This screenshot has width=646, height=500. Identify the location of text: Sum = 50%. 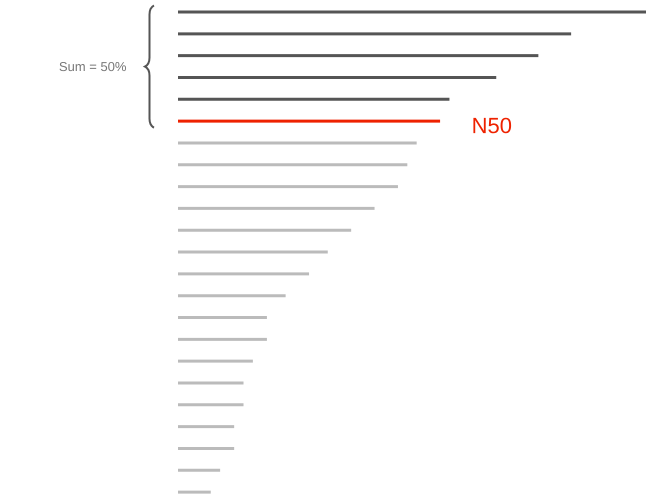
(93, 67).